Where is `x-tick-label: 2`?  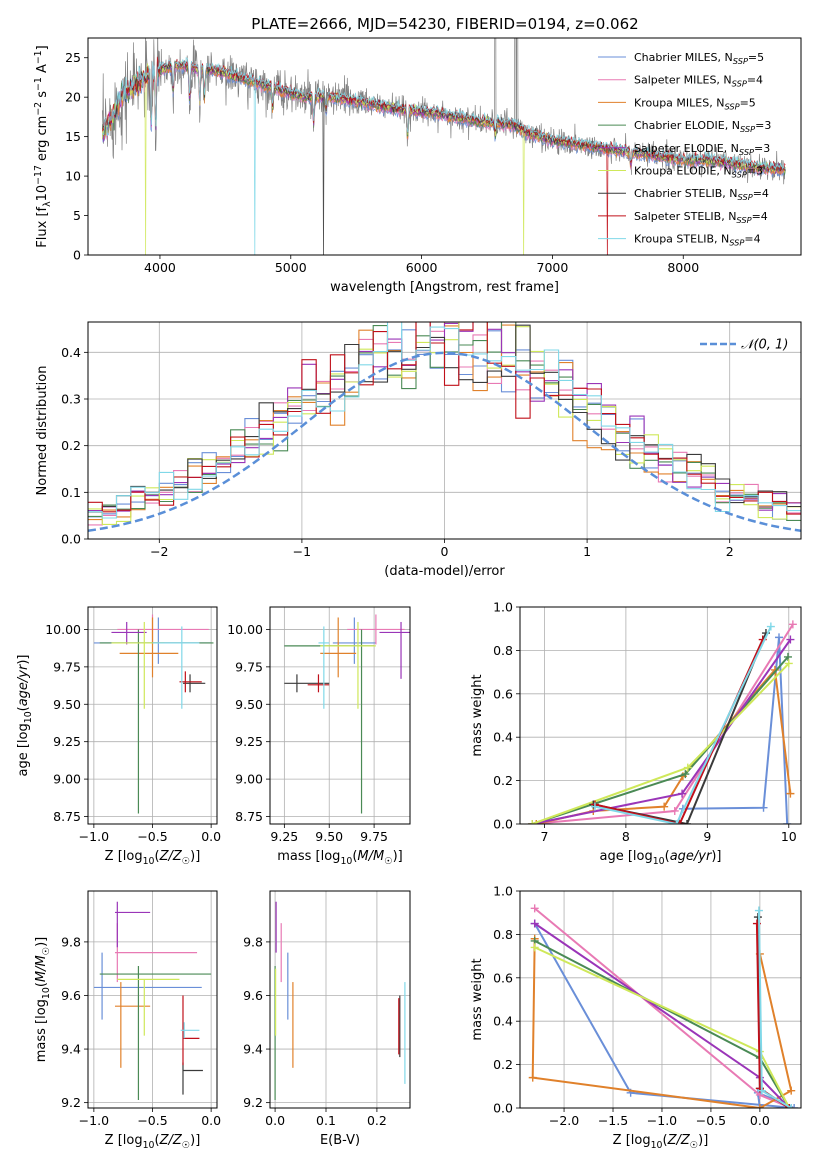
x-tick-label: 2 is located at coordinates (730, 551).